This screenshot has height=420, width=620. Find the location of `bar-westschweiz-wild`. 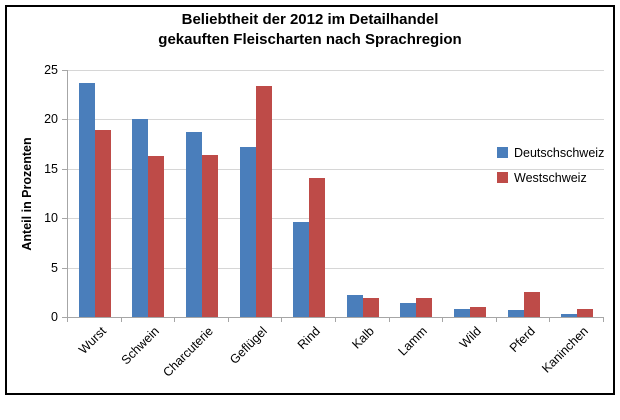

bar-westschweiz-wild is located at coordinates (478, 312).